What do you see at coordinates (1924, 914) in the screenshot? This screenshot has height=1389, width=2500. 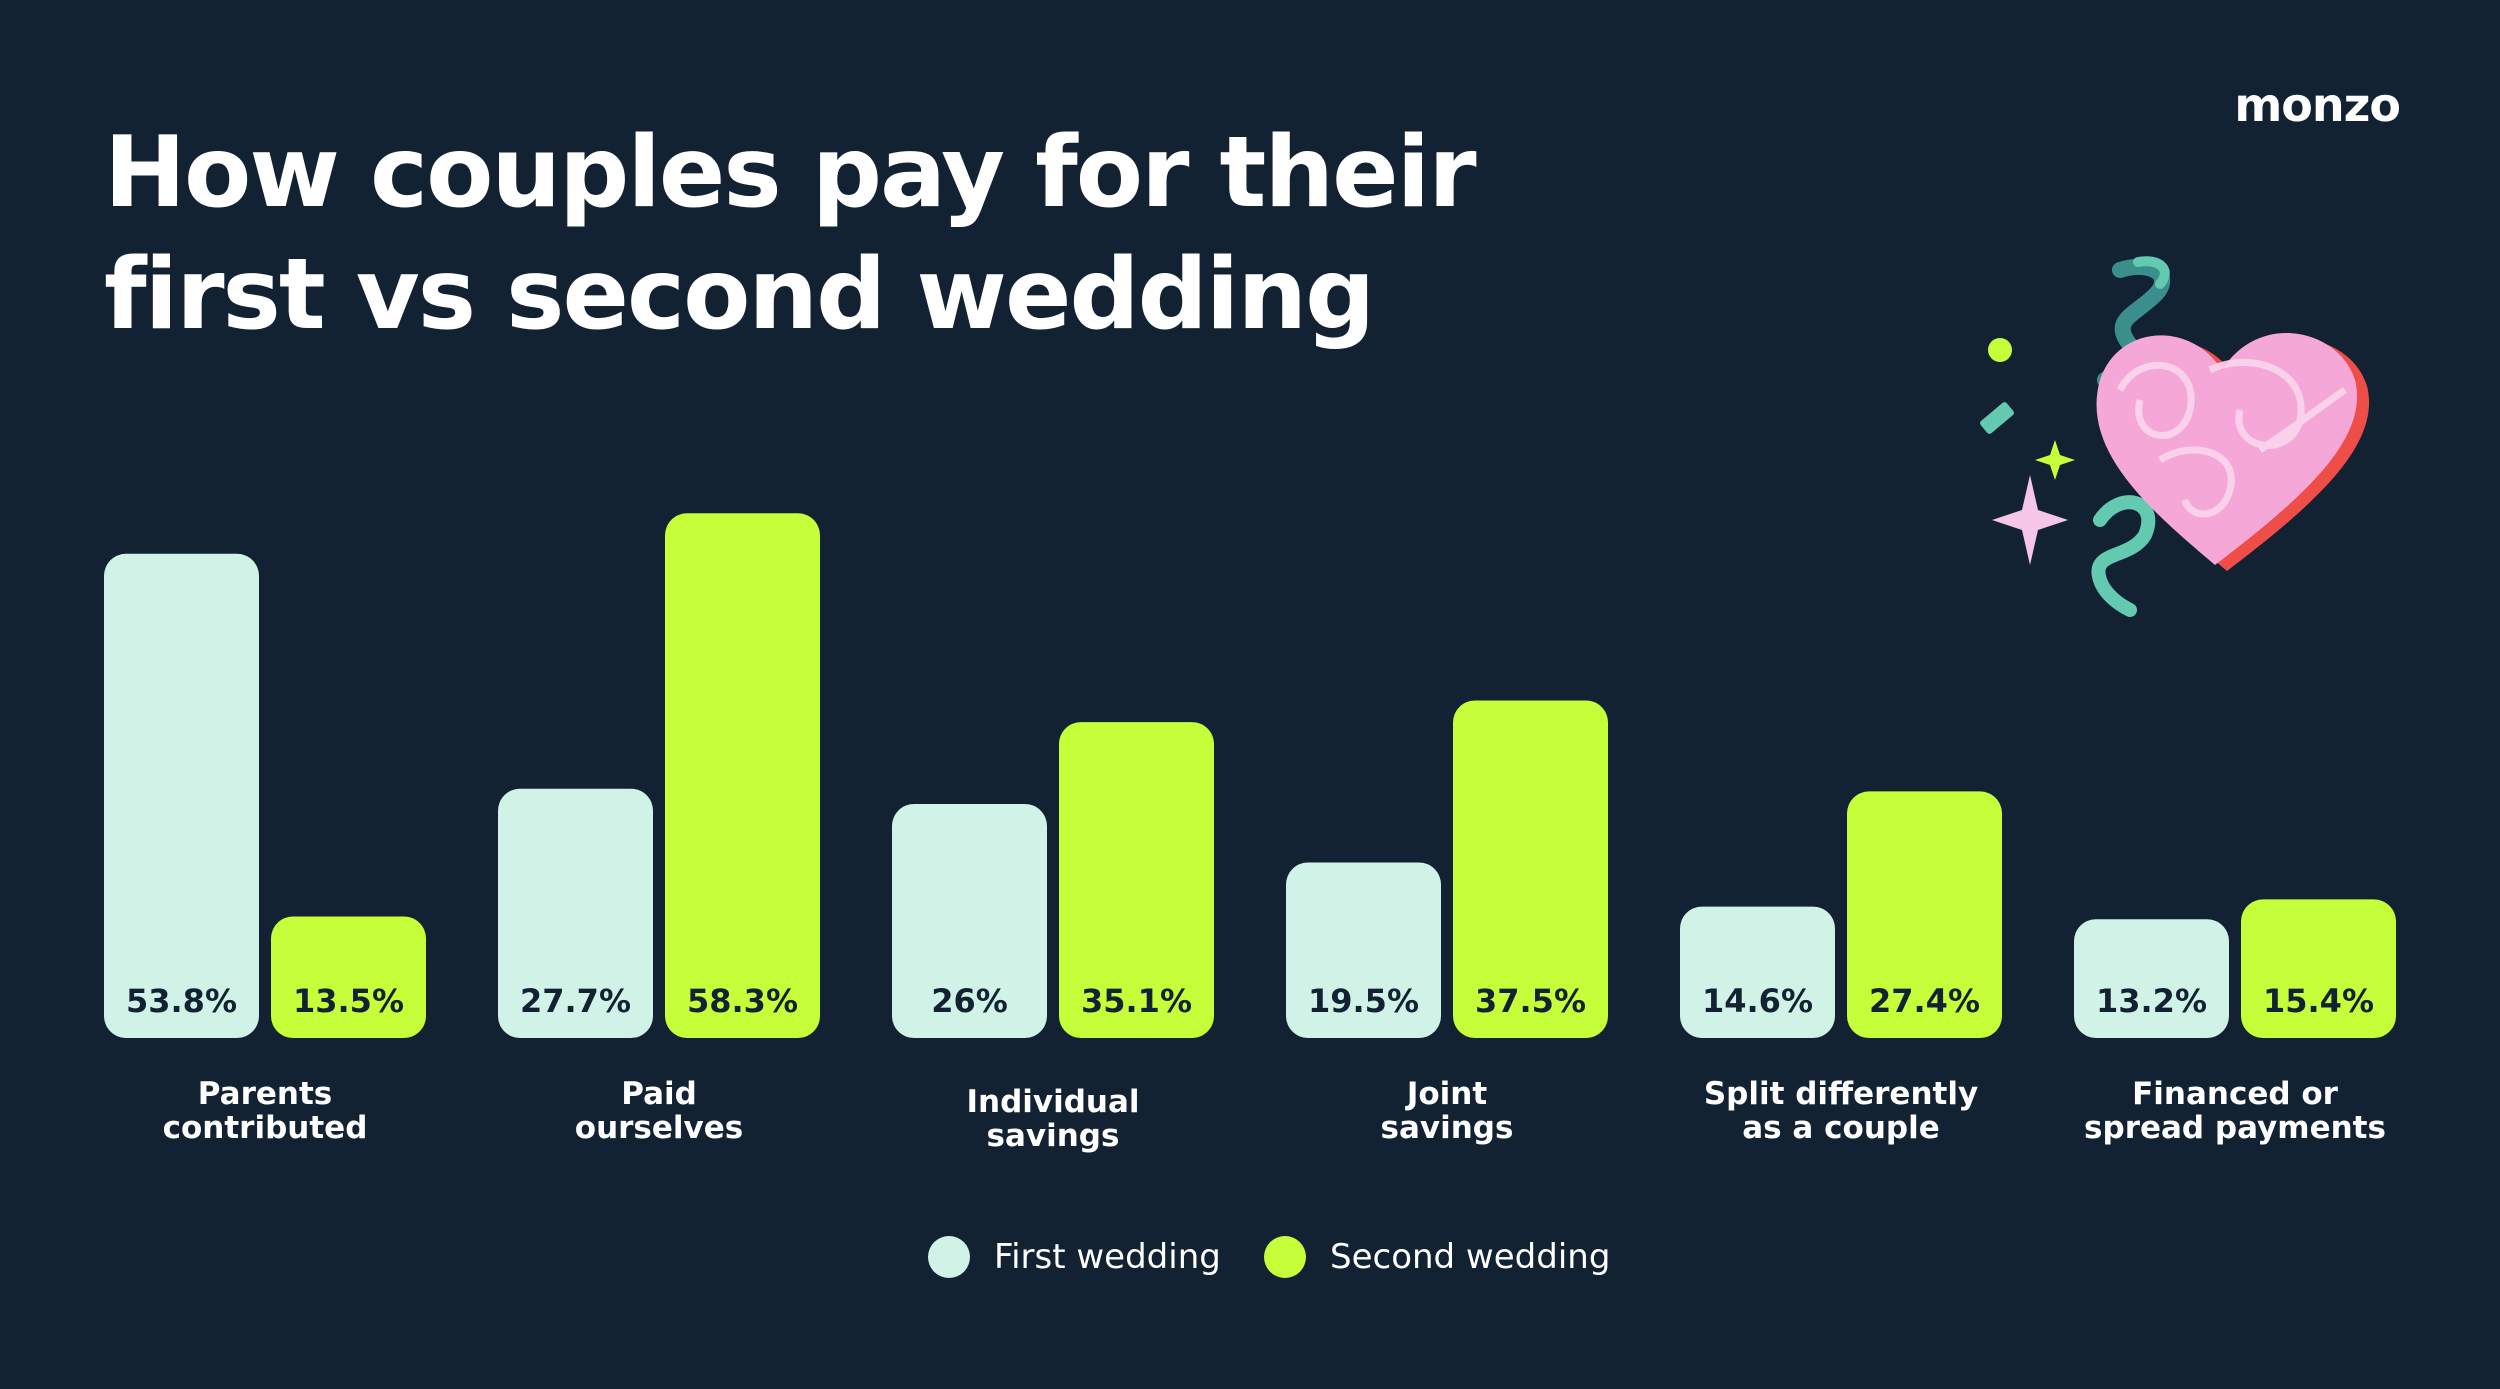 I see `bar-second-wedding-split-differently-as-a-couple` at bounding box center [1924, 914].